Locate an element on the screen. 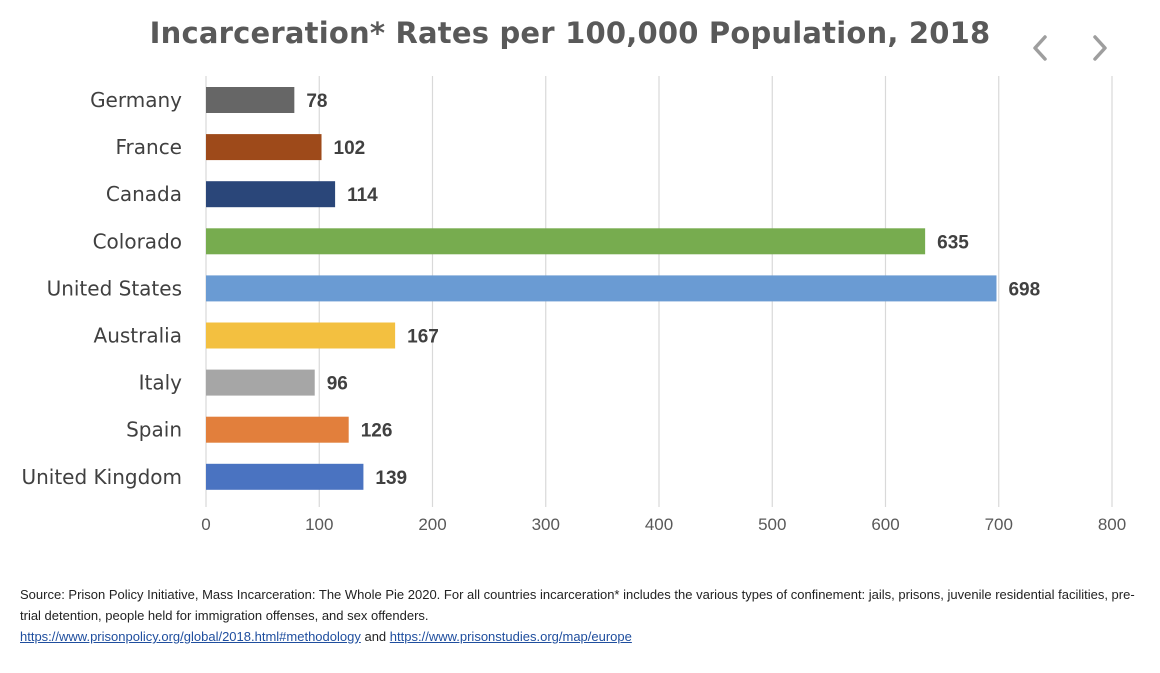 The image size is (1160, 673). x-tick-label: 200 is located at coordinates (432, 524).